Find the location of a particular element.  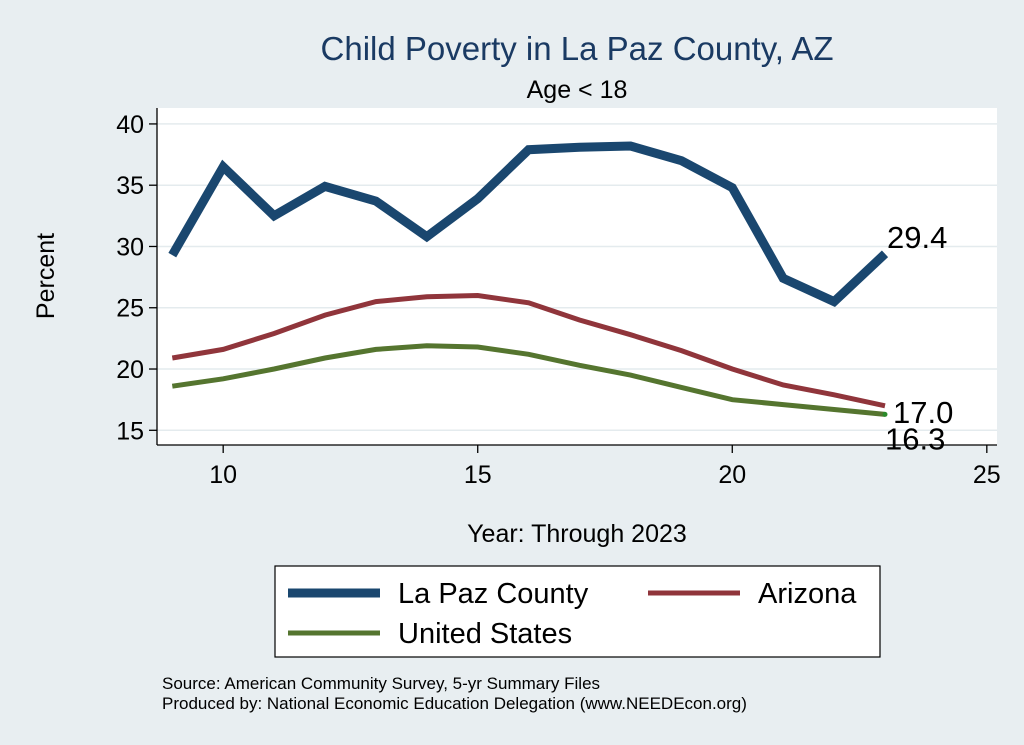

x-tick-label: 15 is located at coordinates (478, 475).